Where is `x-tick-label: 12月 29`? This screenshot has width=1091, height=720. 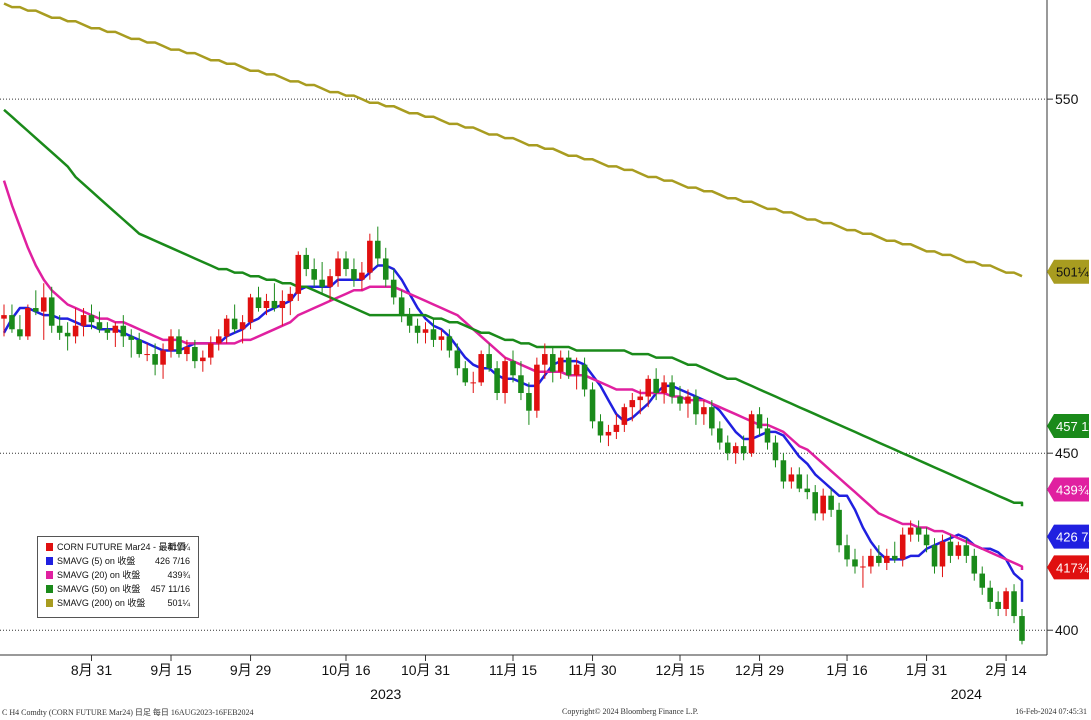
x-tick-label: 12月 29 is located at coordinates (759, 670).